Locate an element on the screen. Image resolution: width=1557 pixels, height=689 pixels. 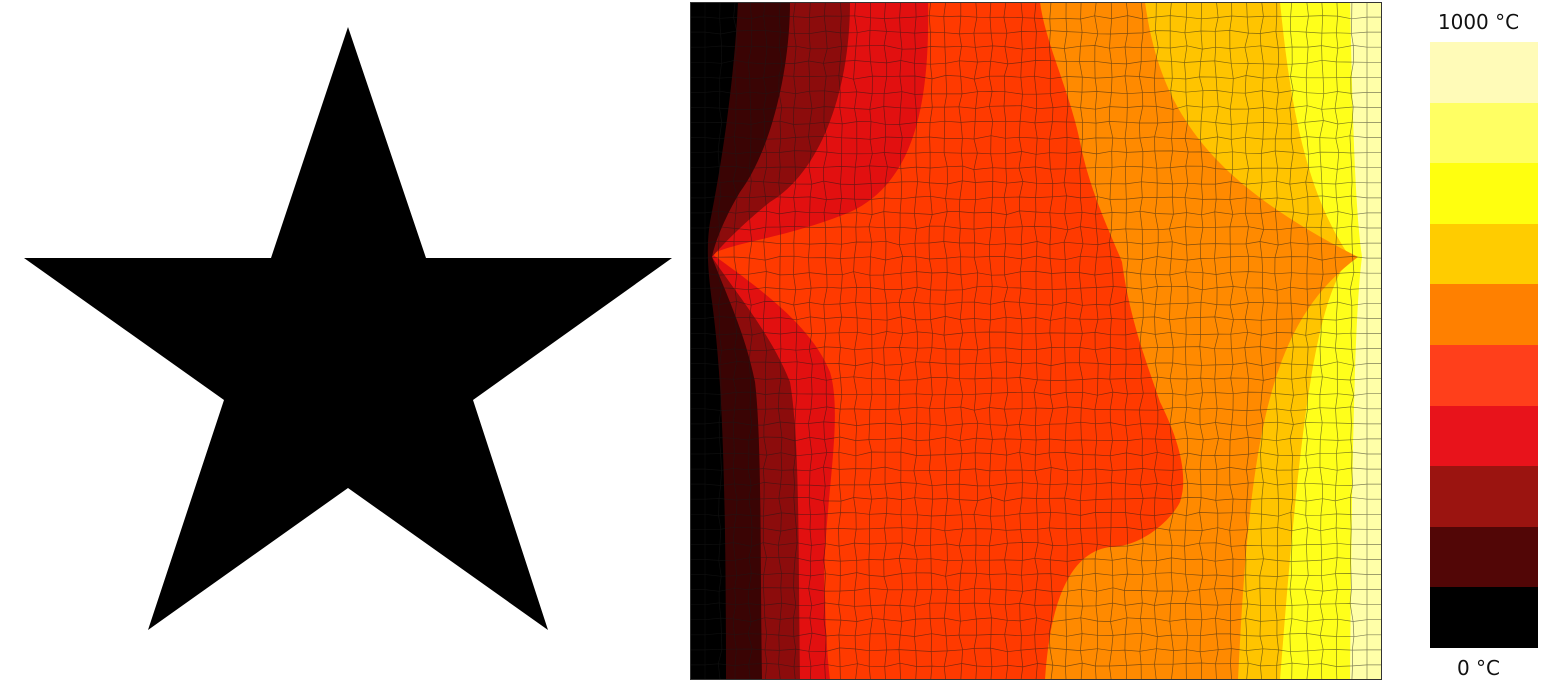
colorbar-max-label: 1000 °C is located at coordinates (1478, 22).